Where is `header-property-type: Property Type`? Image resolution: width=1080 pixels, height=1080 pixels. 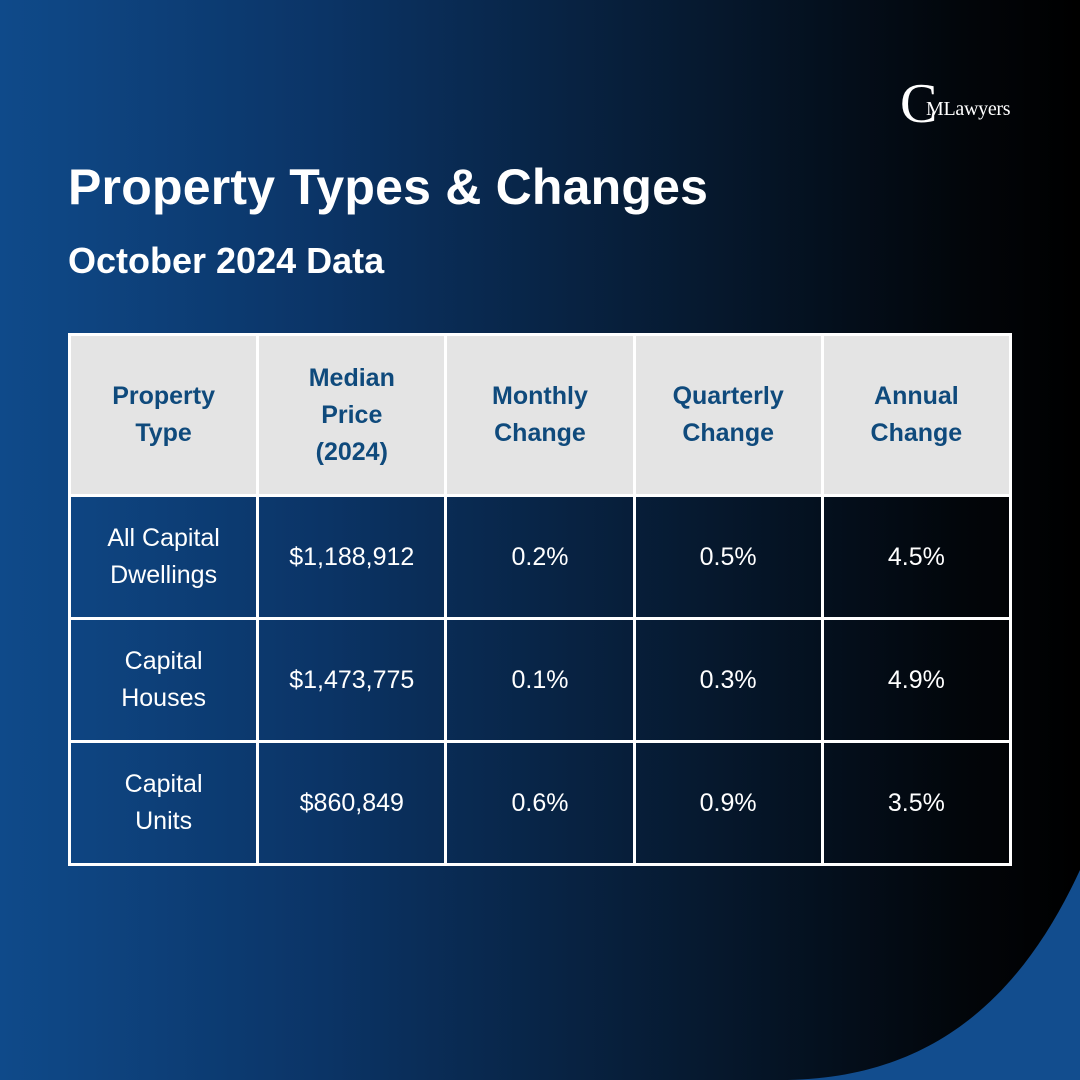
header-property-type: Property Type is located at coordinates (163, 415).